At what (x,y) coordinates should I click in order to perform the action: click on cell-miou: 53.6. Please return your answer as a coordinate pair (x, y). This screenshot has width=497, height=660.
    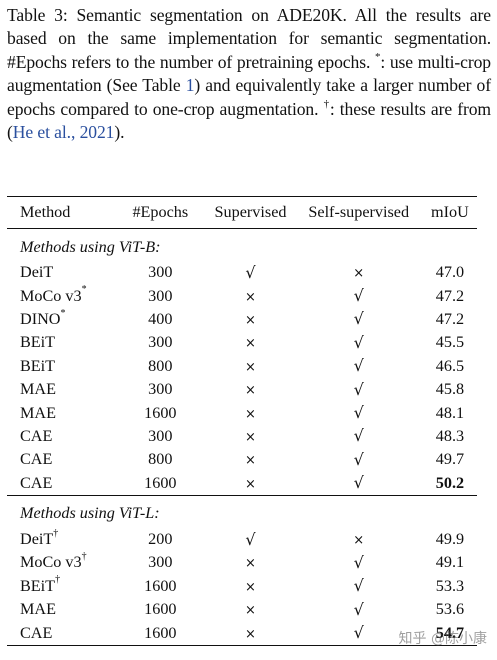
    Looking at the image, I should click on (450, 609).